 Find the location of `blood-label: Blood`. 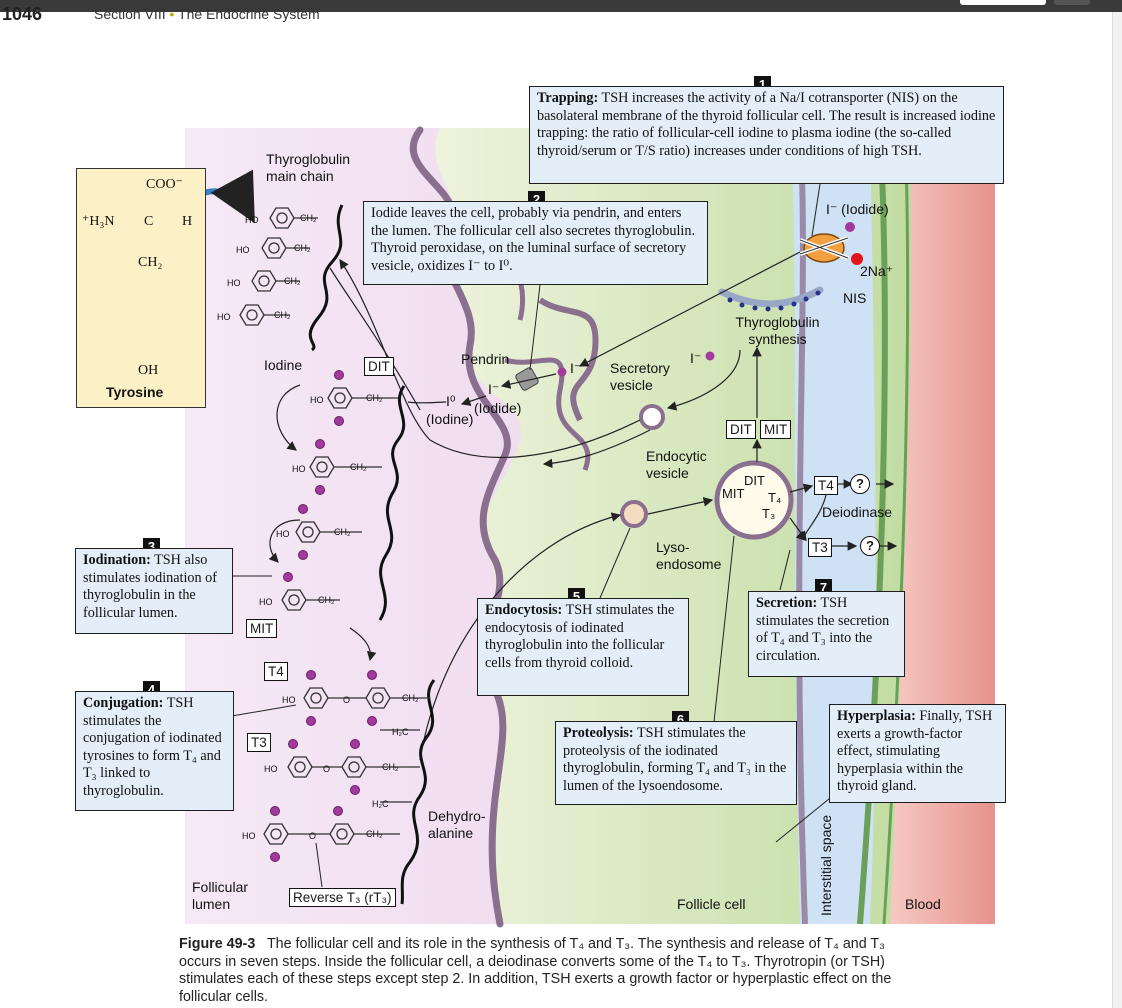

blood-label: Blood is located at coordinates (923, 904).